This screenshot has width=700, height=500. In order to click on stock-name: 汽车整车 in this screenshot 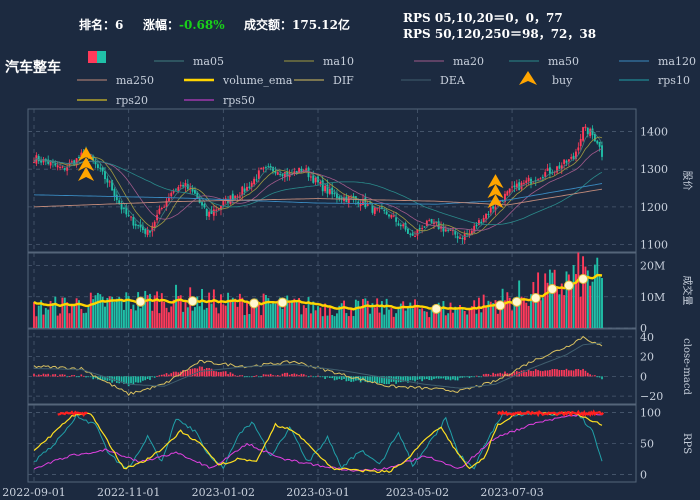, I will do `click(33, 68)`.